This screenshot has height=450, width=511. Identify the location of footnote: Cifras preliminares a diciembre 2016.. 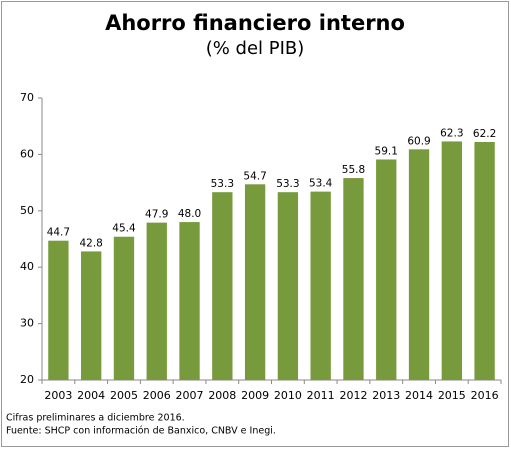
(95, 418).